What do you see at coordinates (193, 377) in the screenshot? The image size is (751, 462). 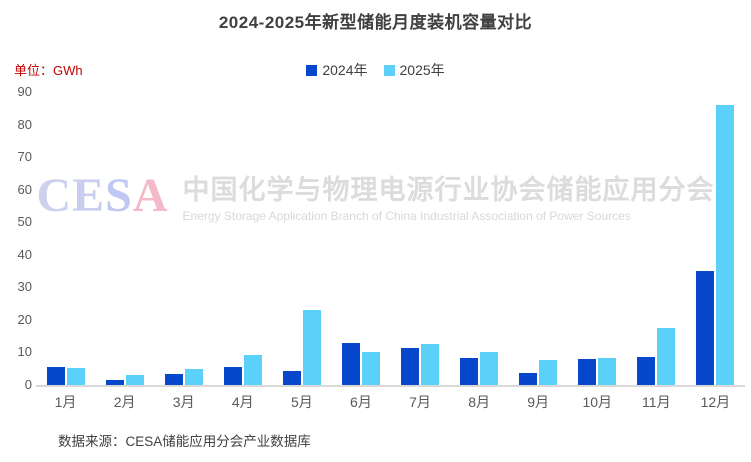 I see `bar-2025年-3月` at bounding box center [193, 377].